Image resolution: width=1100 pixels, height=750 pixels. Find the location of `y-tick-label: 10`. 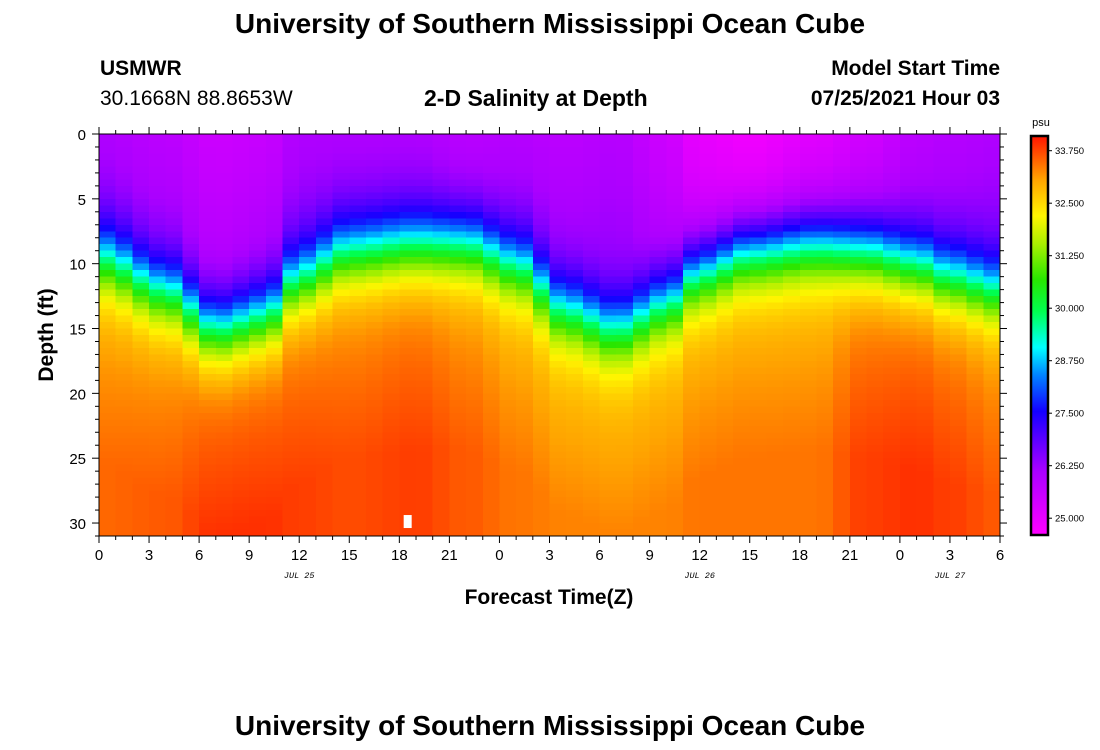

y-tick-label: 10 is located at coordinates (77, 265).